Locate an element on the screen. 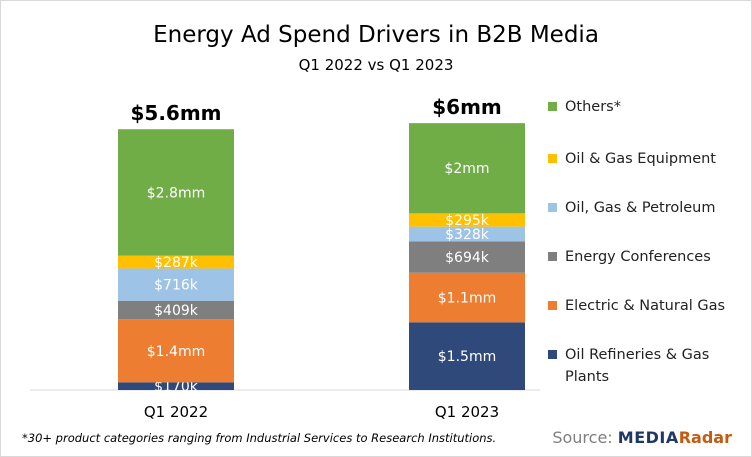 This screenshot has width=752, height=457. brand-radar: Radar is located at coordinates (705, 437).